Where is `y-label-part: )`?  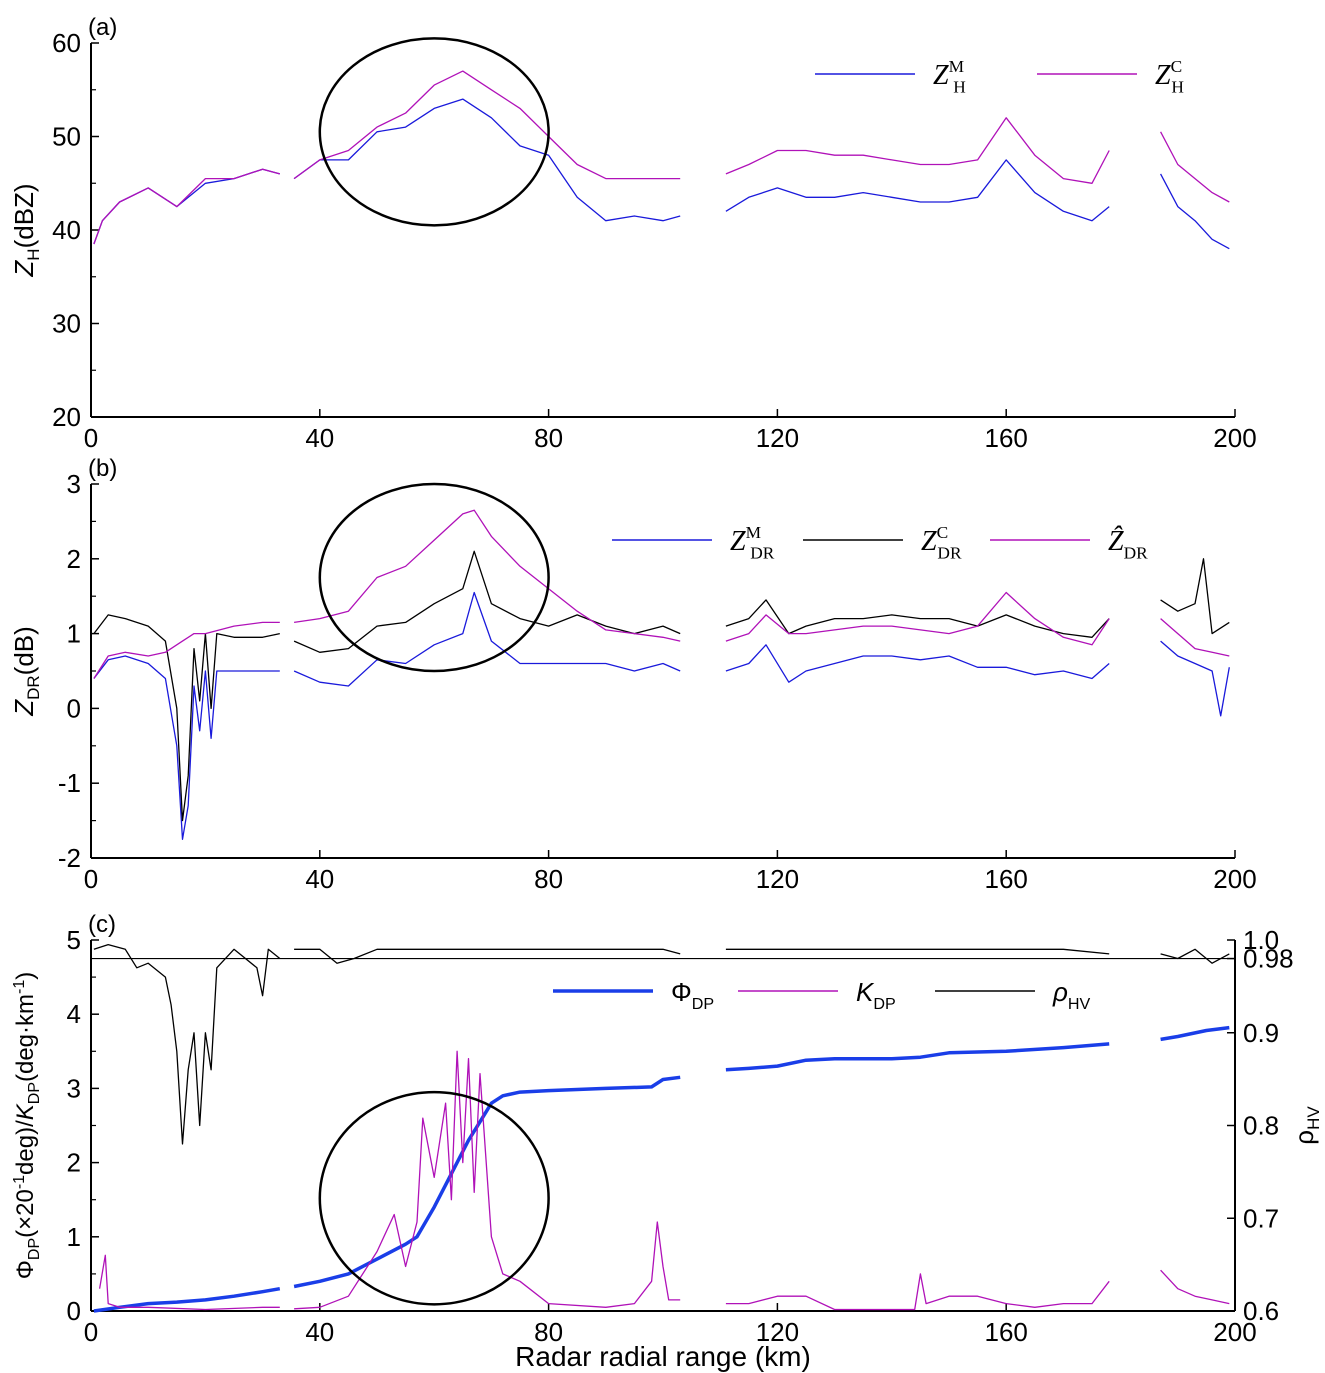
y-label-part: ) is located at coordinates (25, 976).